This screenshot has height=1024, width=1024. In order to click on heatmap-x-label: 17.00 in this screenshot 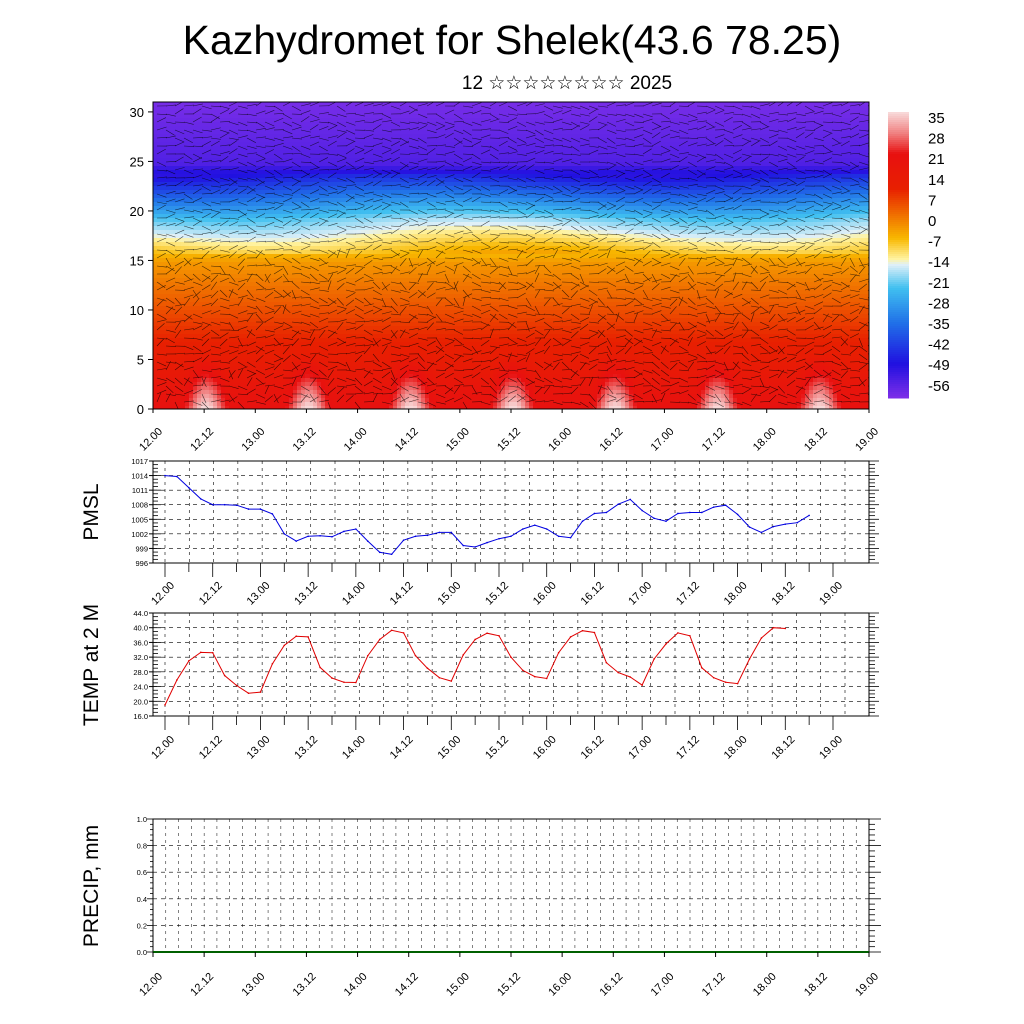, I will do `click(663, 440)`.